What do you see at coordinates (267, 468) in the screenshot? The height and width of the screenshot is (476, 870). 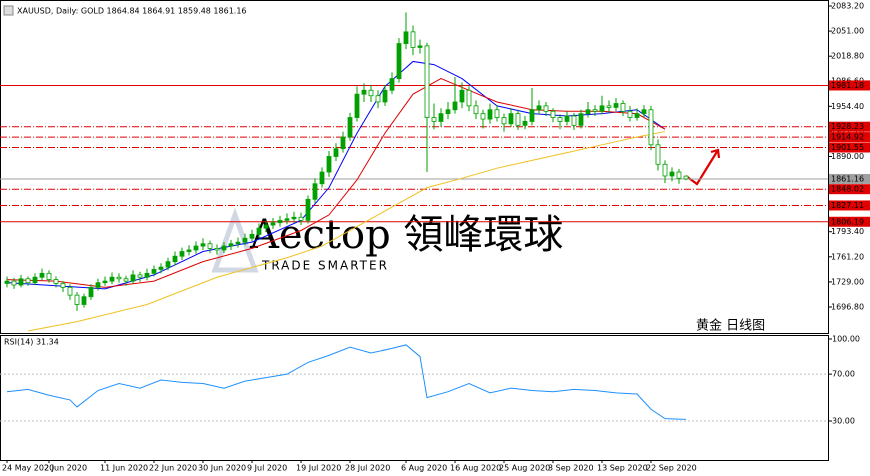 I see `x-tick-label: 9 Jul 2020` at bounding box center [267, 468].